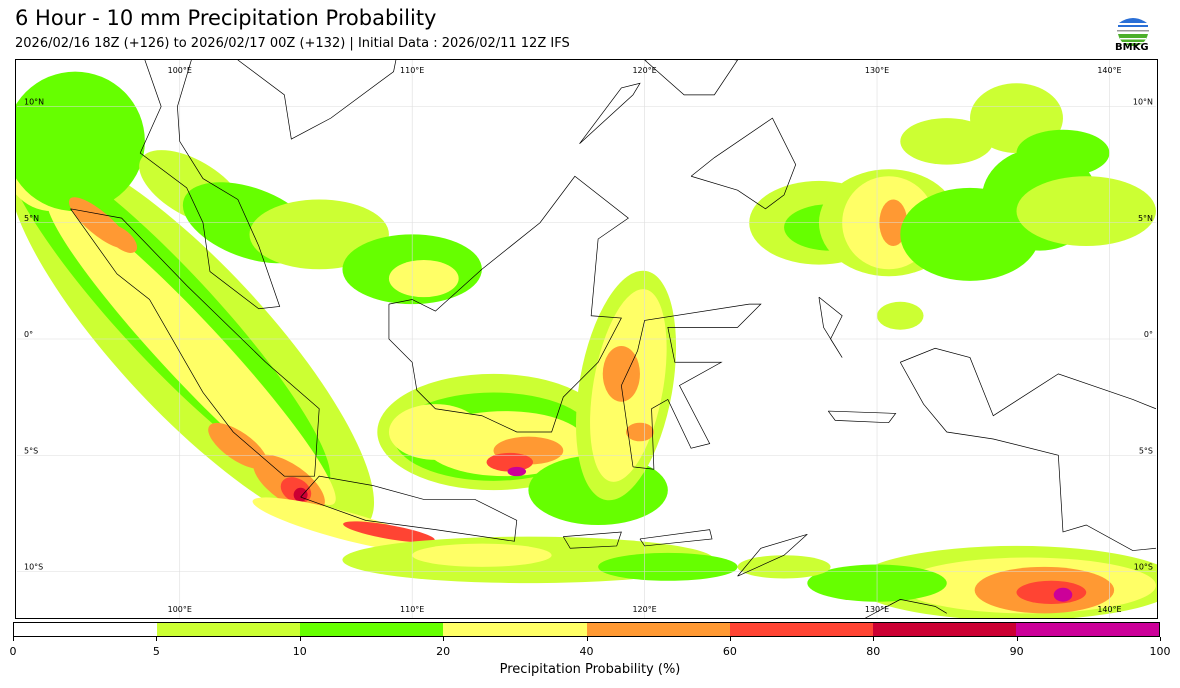 This screenshot has width=1180, height=688. I want to click on coastline-malay, so click(210, 185).